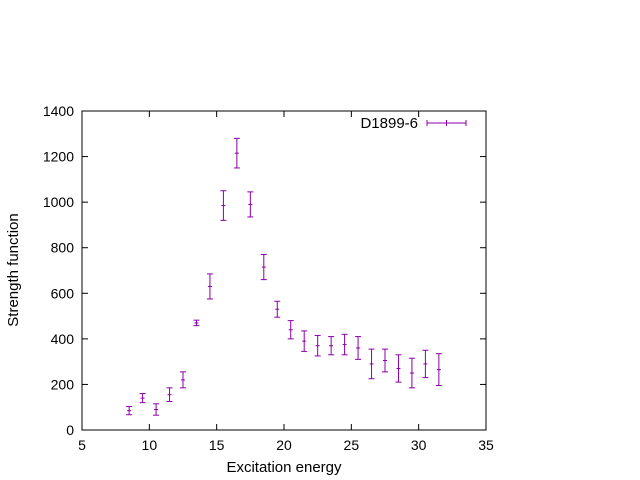  Describe the element at coordinates (58, 202) in the screenshot. I see `y-tick-label: 1000` at that location.